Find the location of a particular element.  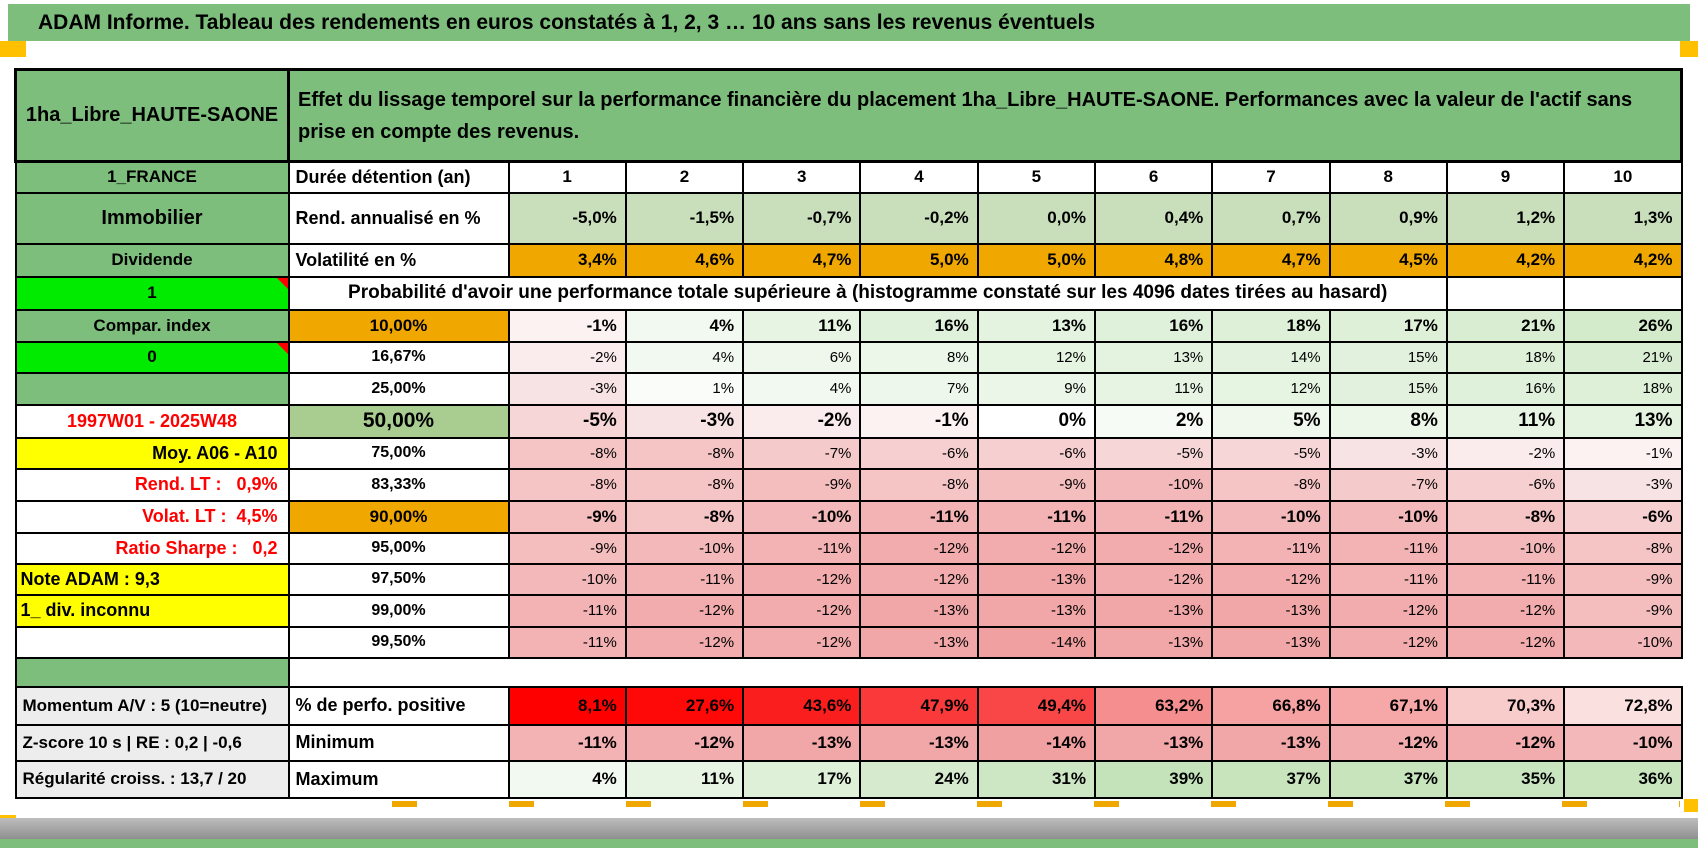

value-cell: 15% is located at coordinates (1388, 357).